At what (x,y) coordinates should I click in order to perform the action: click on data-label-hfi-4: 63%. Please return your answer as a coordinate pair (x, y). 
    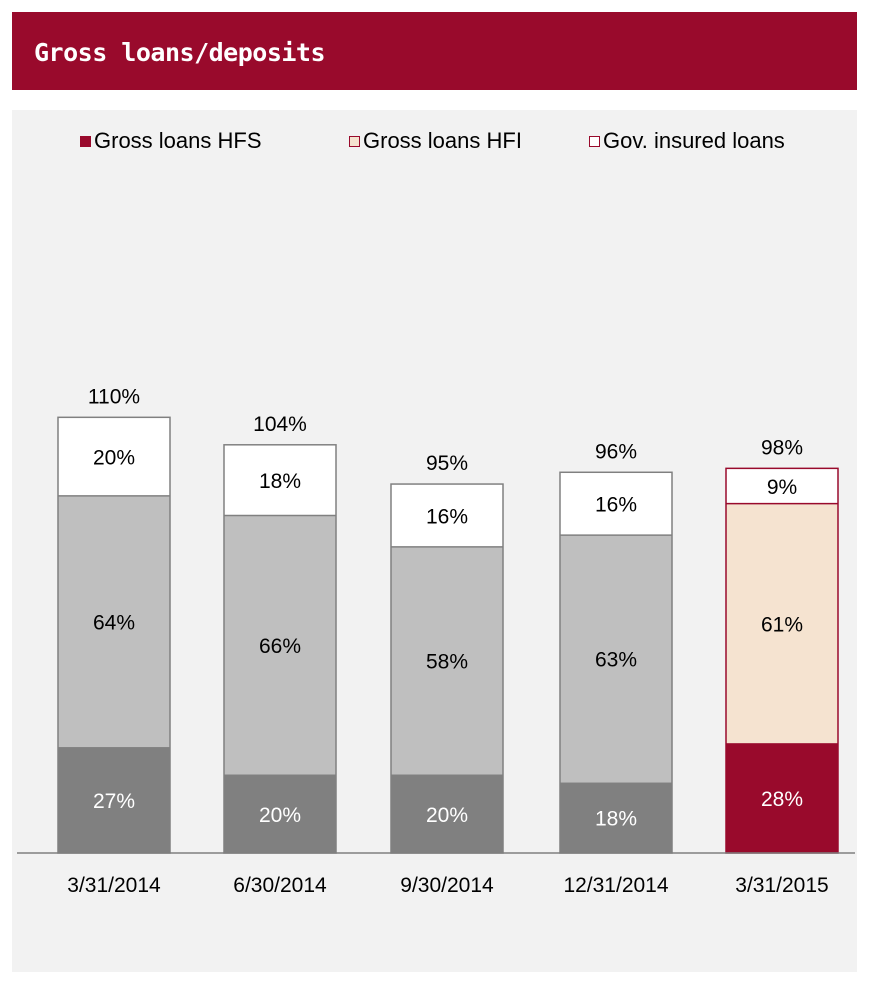
    Looking at the image, I should click on (616, 660).